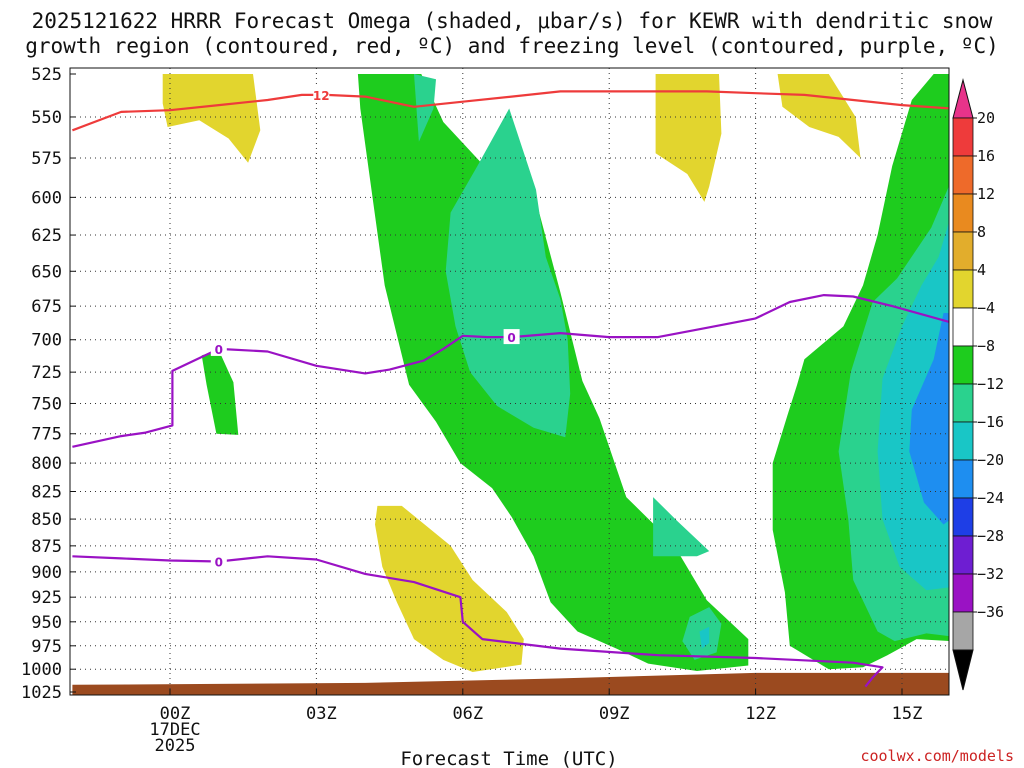 The width and height of the screenshot is (1024, 768). I want to click on colorbar-top-arrow, so click(963, 98).